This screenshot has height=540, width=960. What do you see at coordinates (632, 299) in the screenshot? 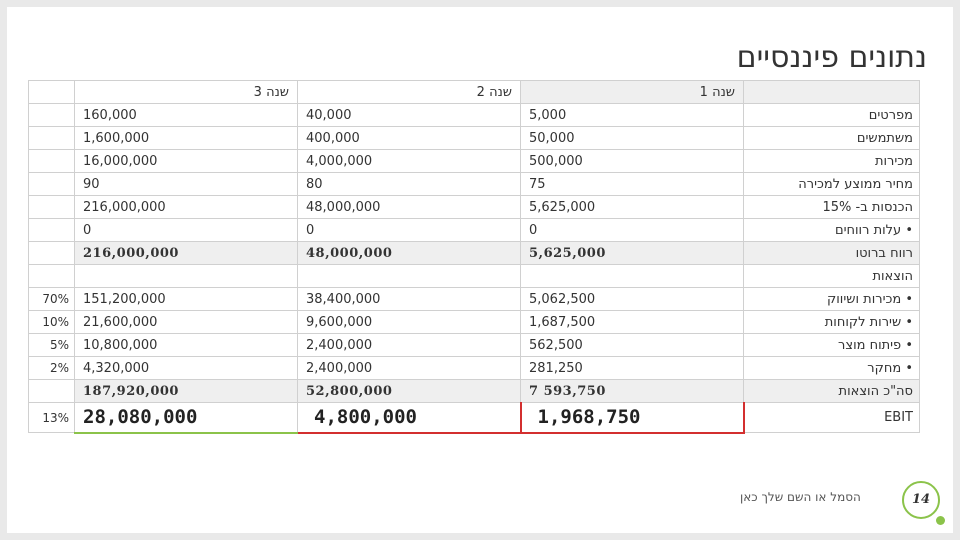
I see `value-year-1: 5,062,500` at bounding box center [632, 299].